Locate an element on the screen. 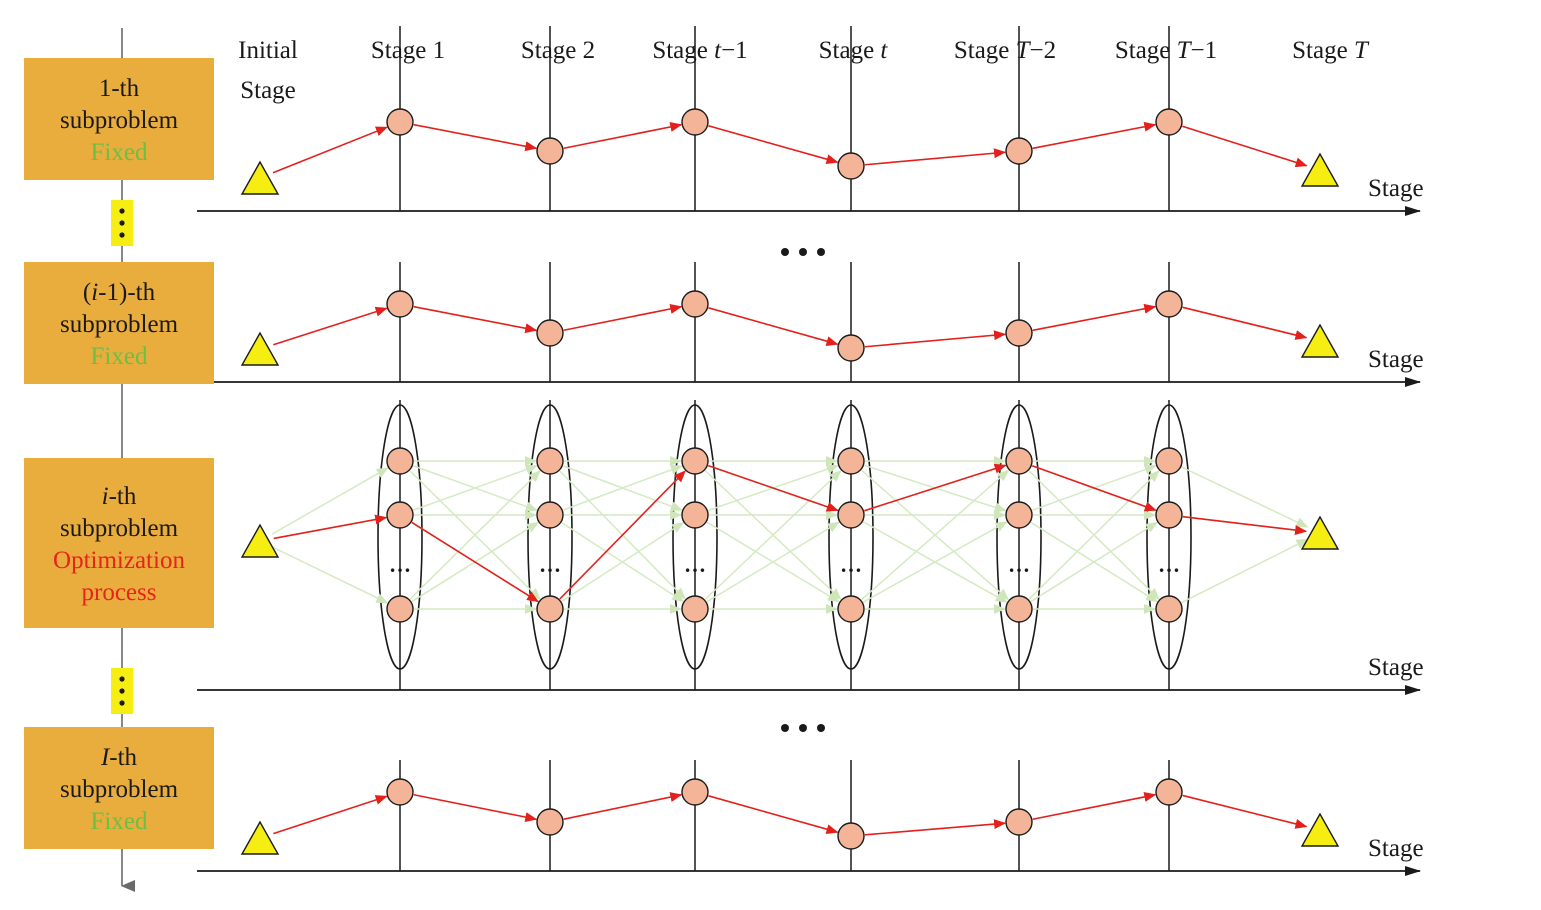 Image resolution: width=1541 pixels, height=910 pixels. stage-label-s1: Stage 1 is located at coordinates (408, 50).